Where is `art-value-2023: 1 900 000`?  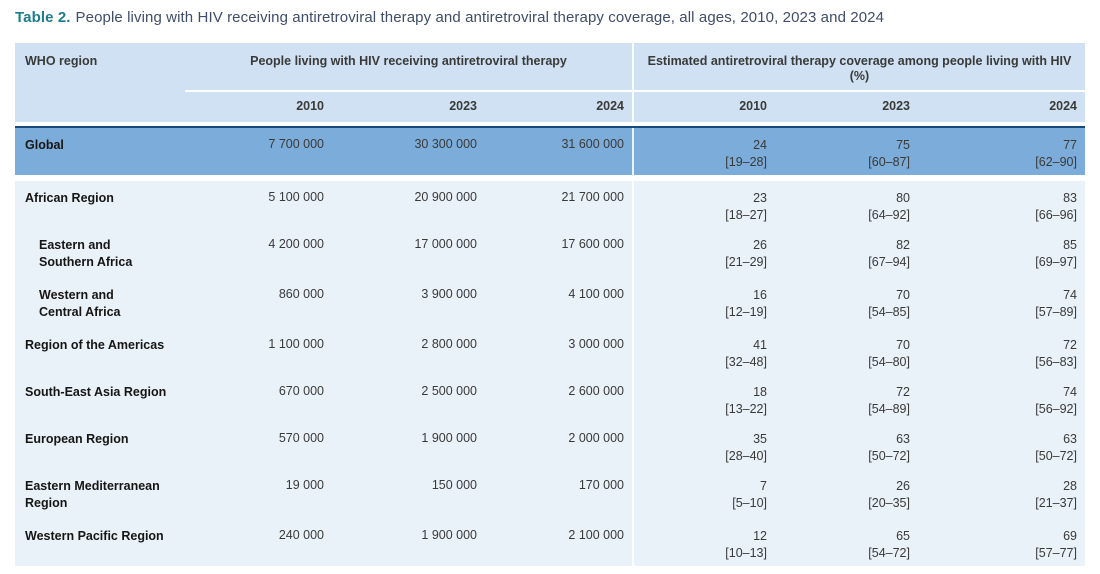 art-value-2023: 1 900 000 is located at coordinates (449, 535).